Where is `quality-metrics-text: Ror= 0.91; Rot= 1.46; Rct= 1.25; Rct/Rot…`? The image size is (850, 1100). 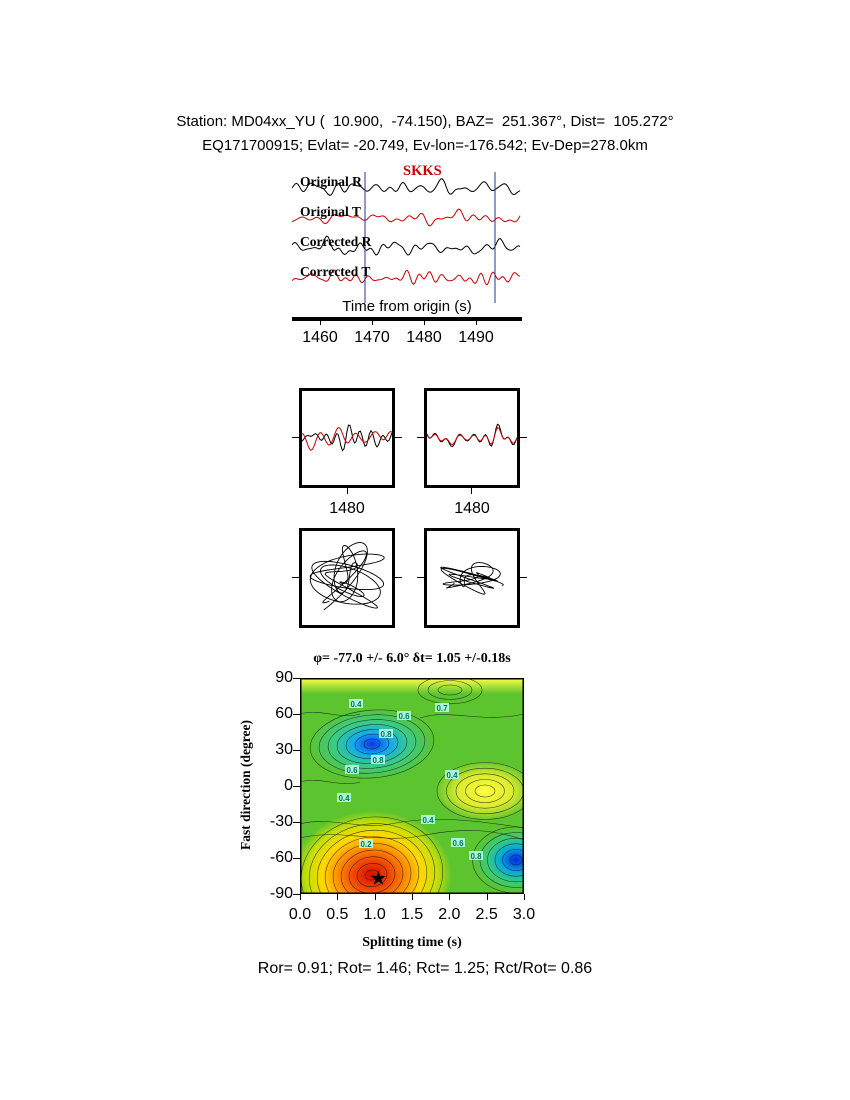
quality-metrics-text: Ror= 0.91; Rot= 1.46; Rct= 1.25; Rct/Rot… is located at coordinates (425, 968).